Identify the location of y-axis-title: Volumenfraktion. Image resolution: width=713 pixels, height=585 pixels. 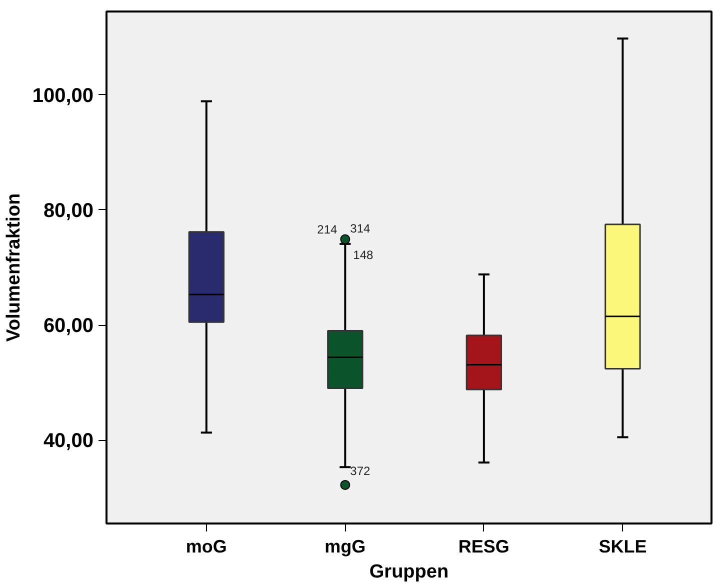
(13, 267).